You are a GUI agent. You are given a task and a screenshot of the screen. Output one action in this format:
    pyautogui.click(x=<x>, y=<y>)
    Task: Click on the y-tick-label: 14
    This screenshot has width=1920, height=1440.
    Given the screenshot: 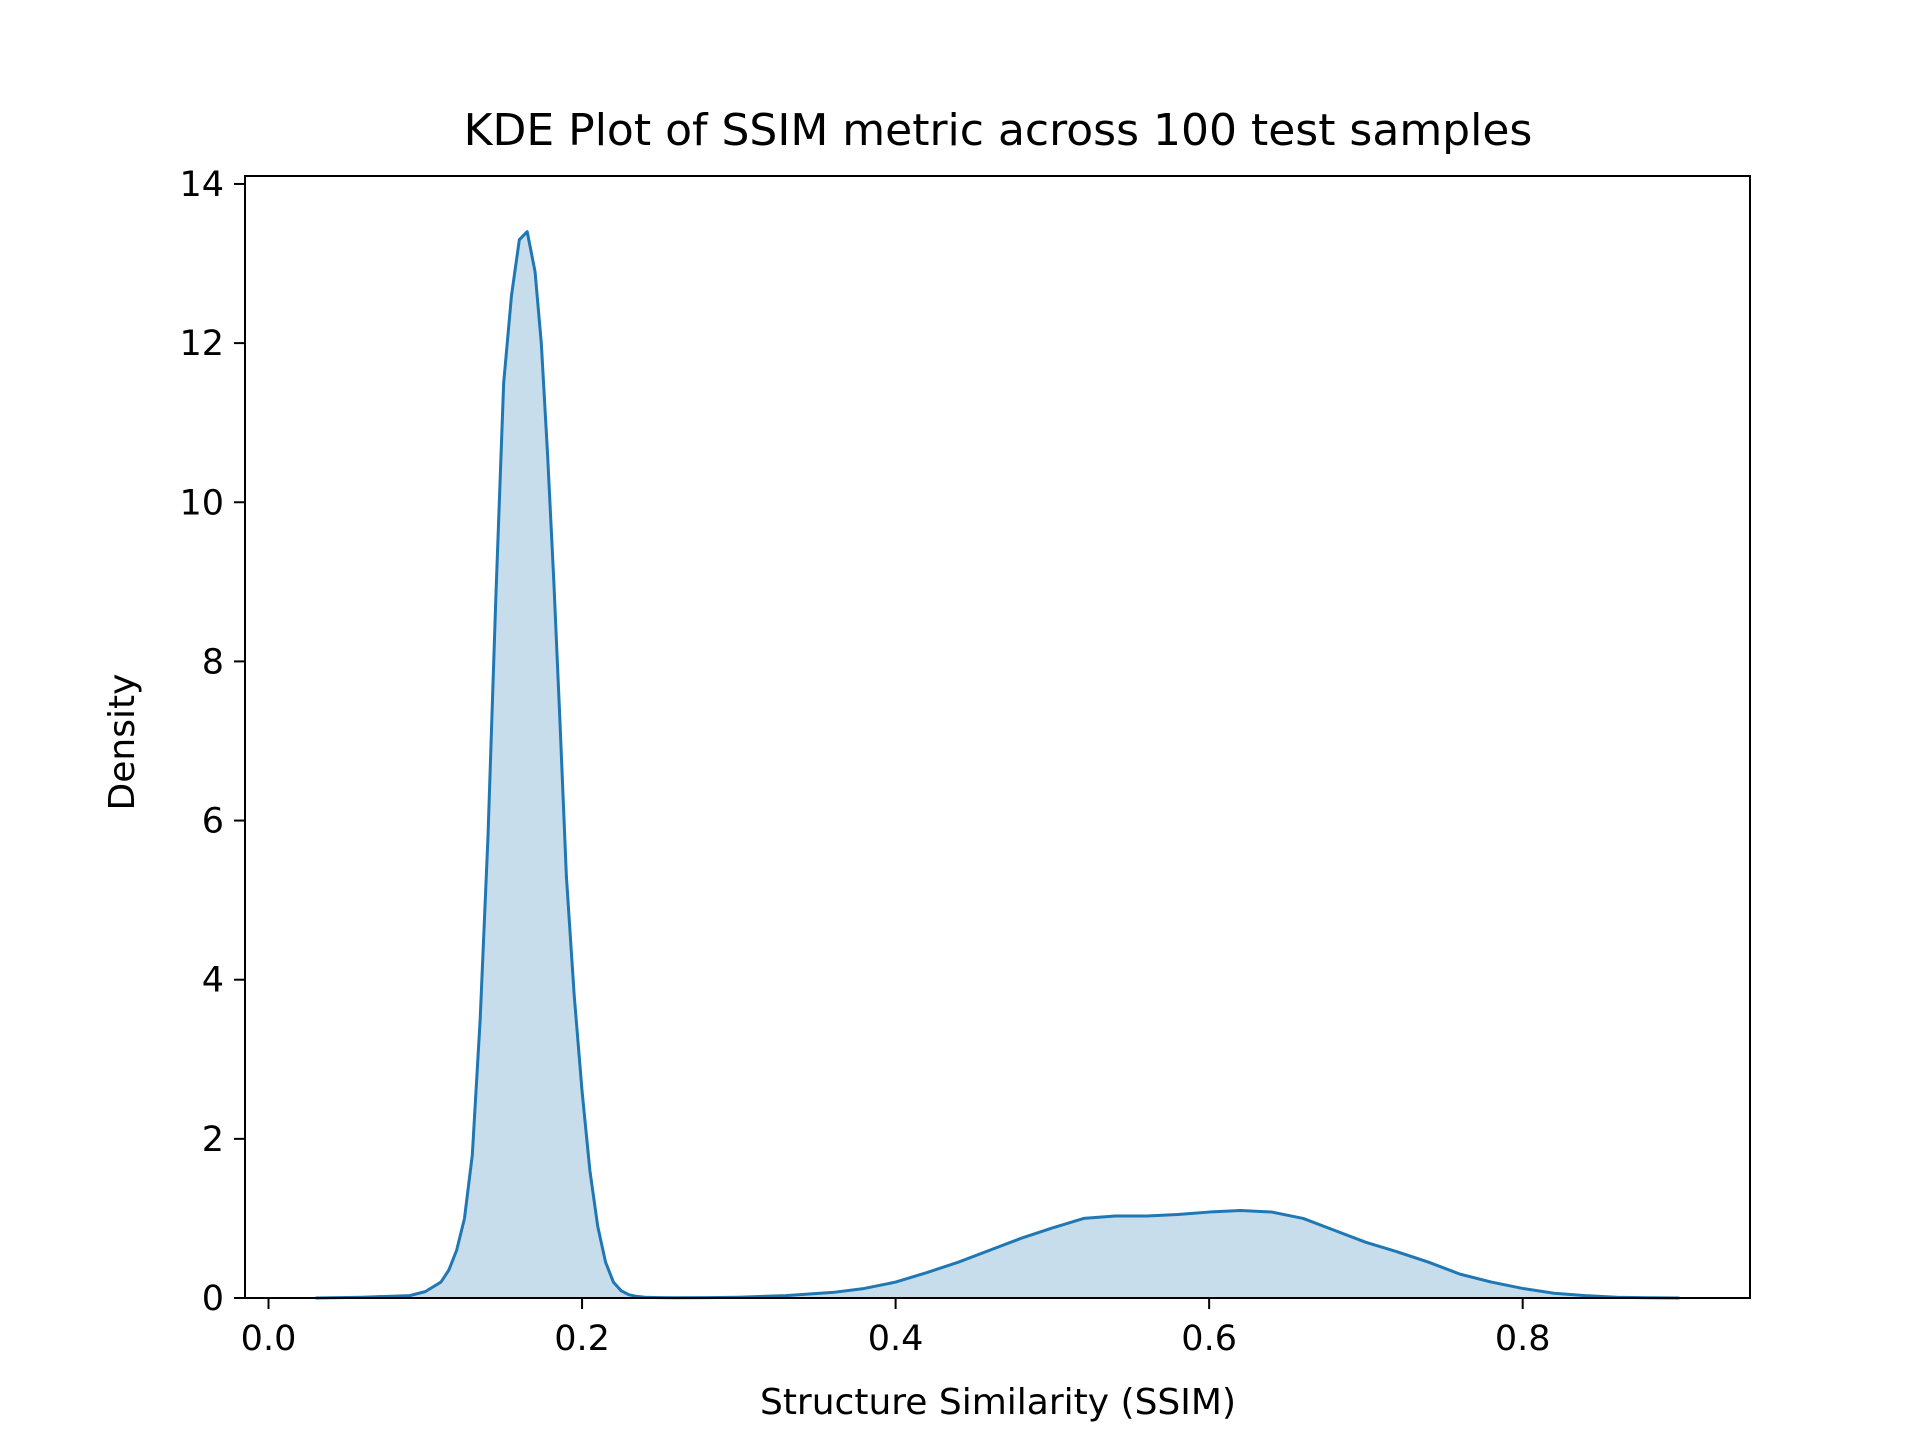 What is the action you would take?
    pyautogui.click(x=201, y=185)
    